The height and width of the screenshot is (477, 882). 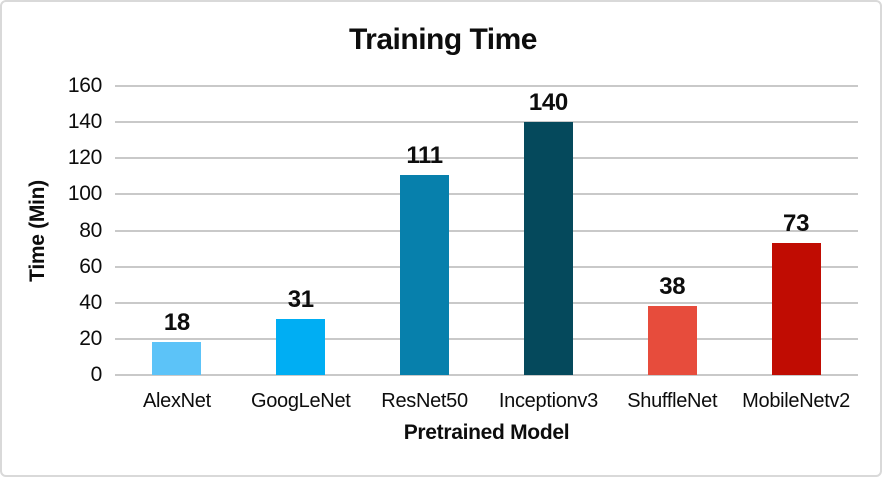 What do you see at coordinates (300, 401) in the screenshot?
I see `x-tick-label-googlenet: GoogLeNet` at bounding box center [300, 401].